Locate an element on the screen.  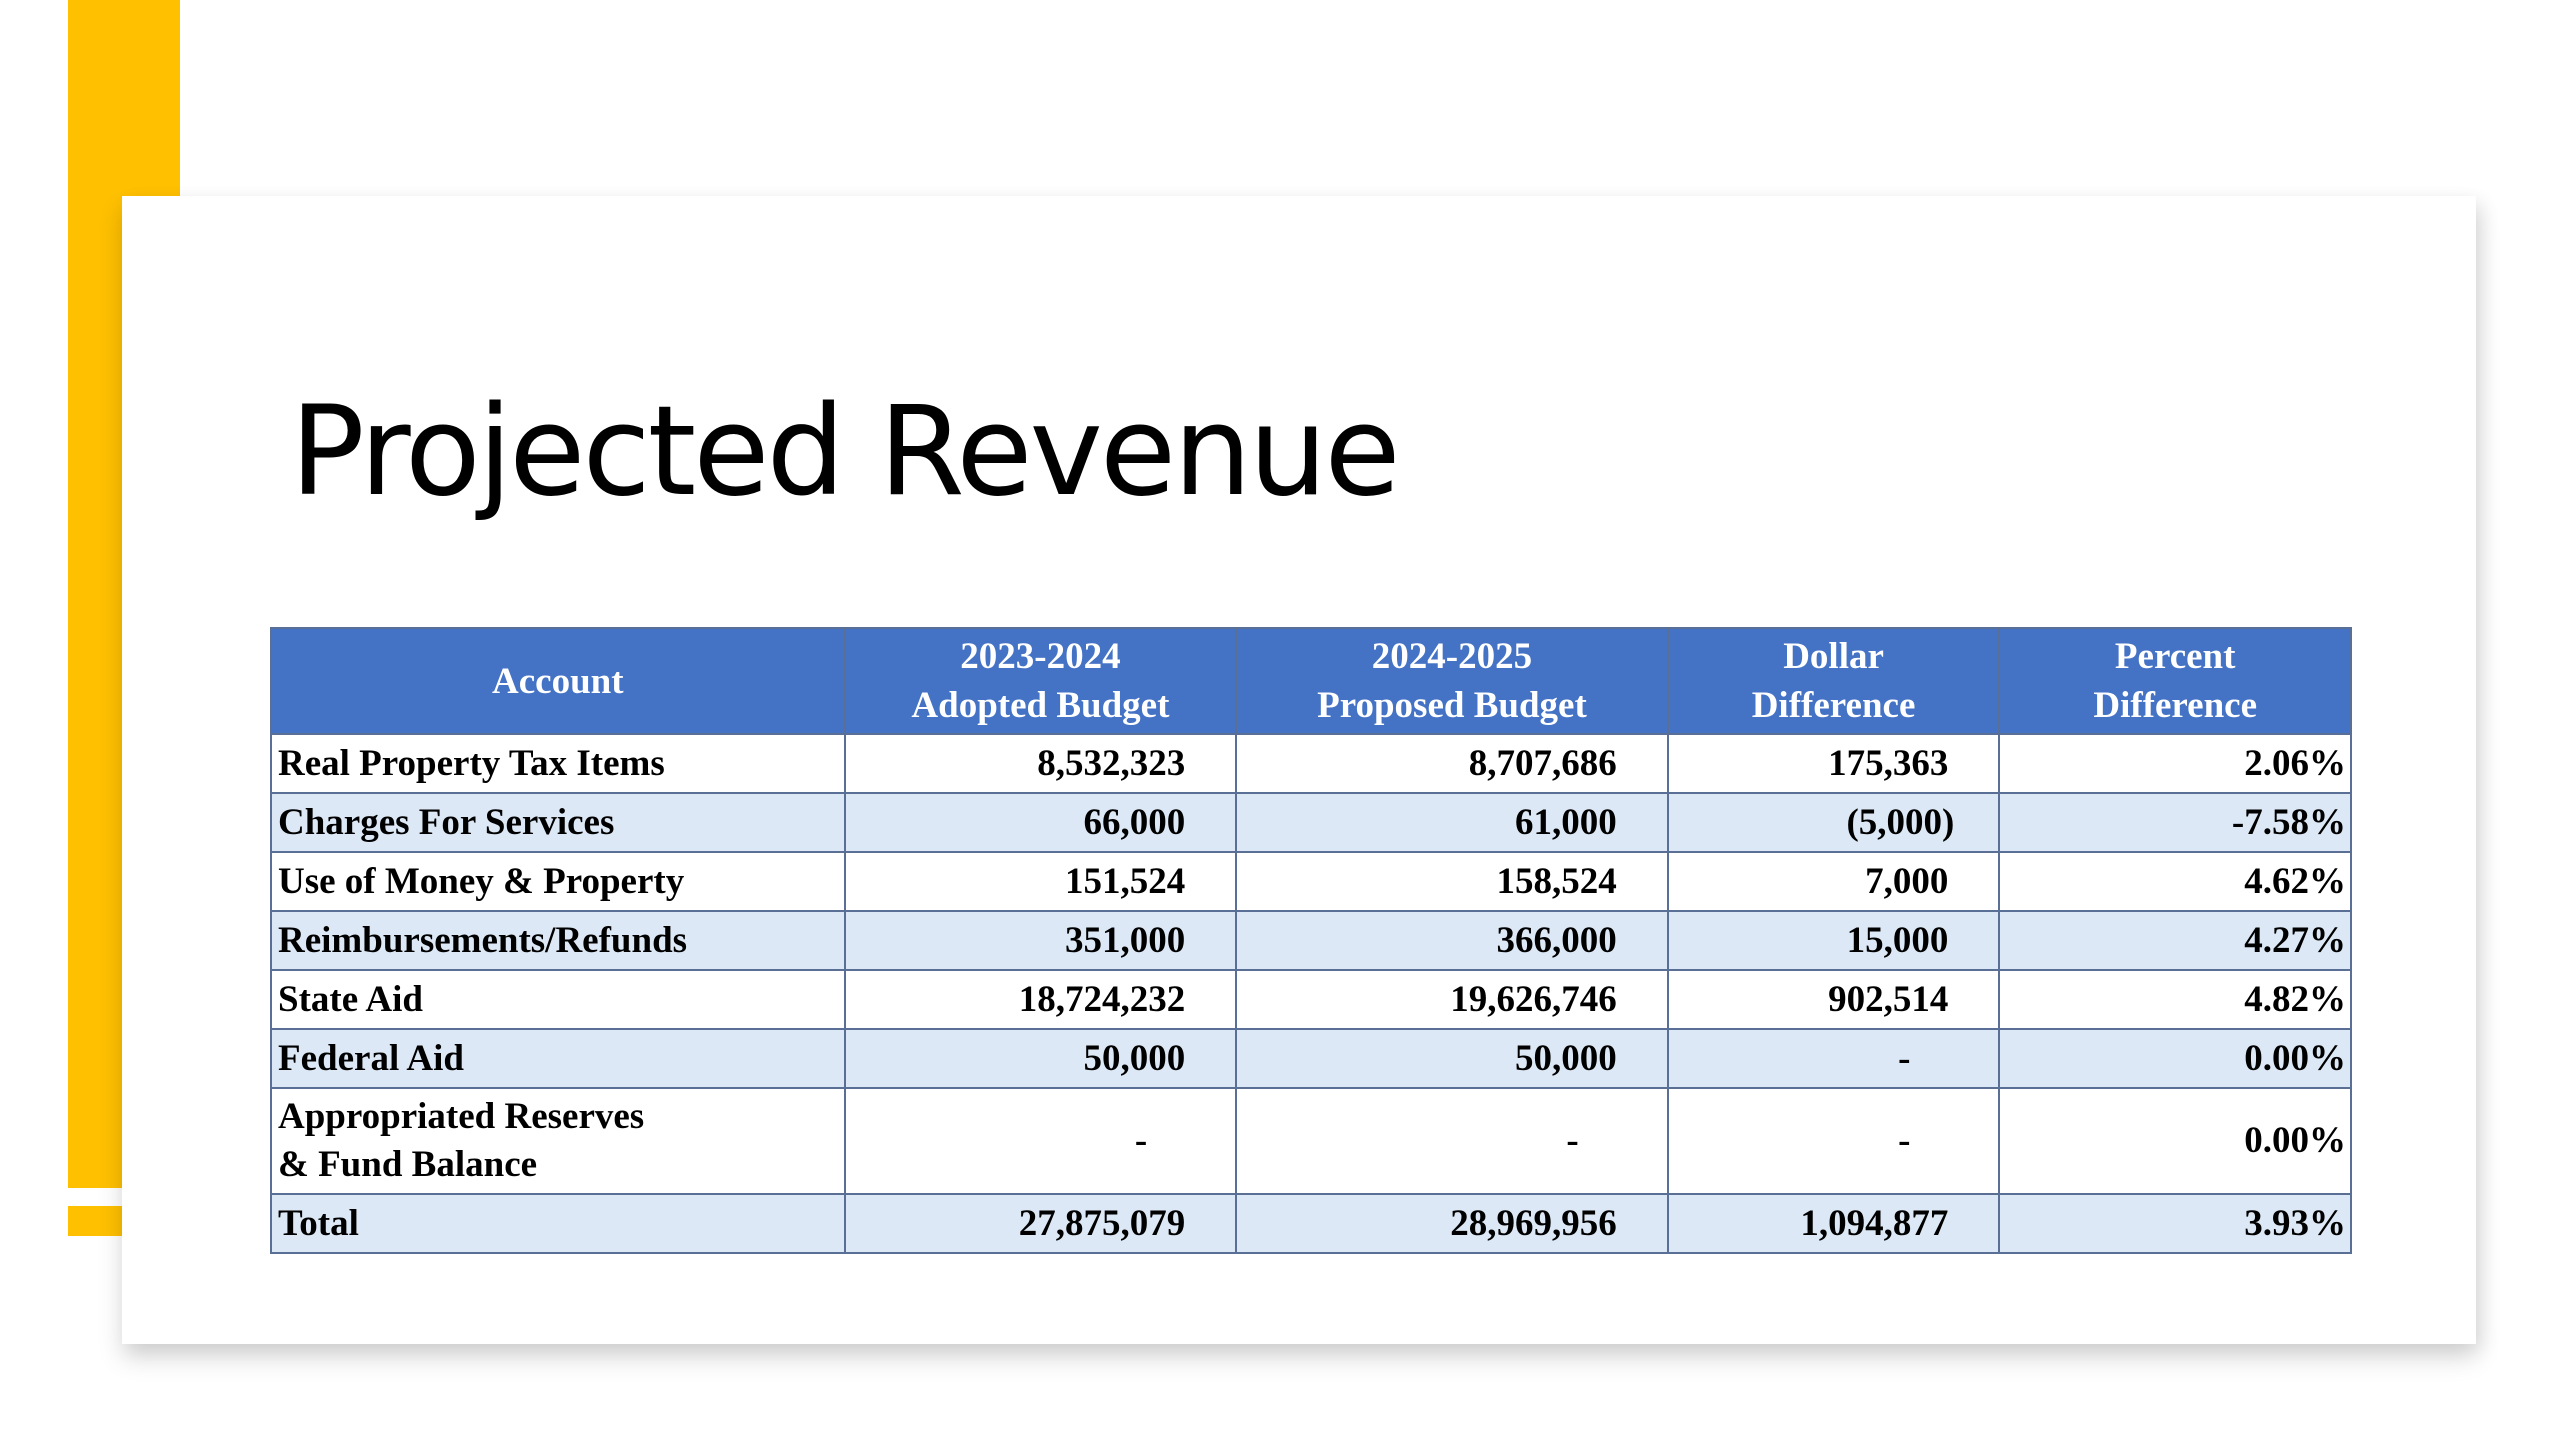
header-dollar-line2: Difference is located at coordinates (1833, 705).